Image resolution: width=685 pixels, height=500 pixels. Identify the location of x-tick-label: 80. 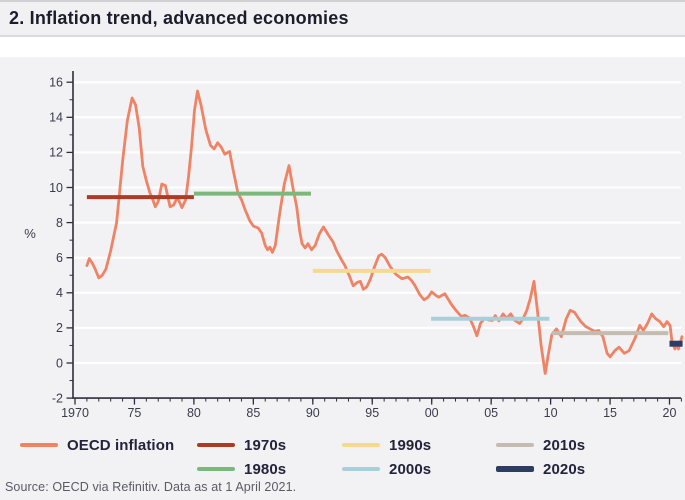
(194, 413).